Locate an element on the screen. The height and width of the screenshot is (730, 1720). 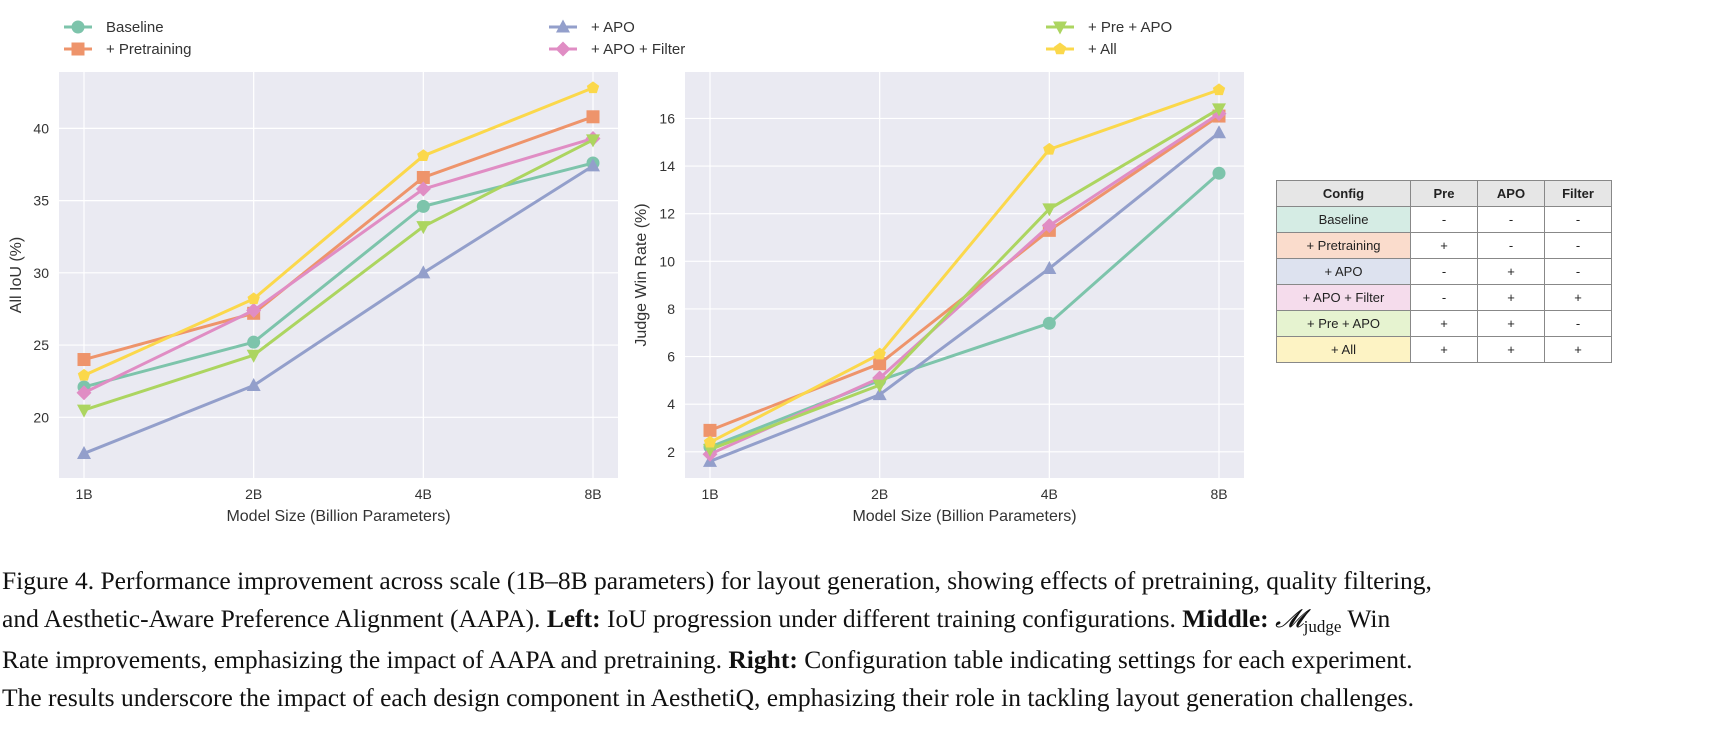
caption-middle-label: Middle: is located at coordinates (1225, 618).